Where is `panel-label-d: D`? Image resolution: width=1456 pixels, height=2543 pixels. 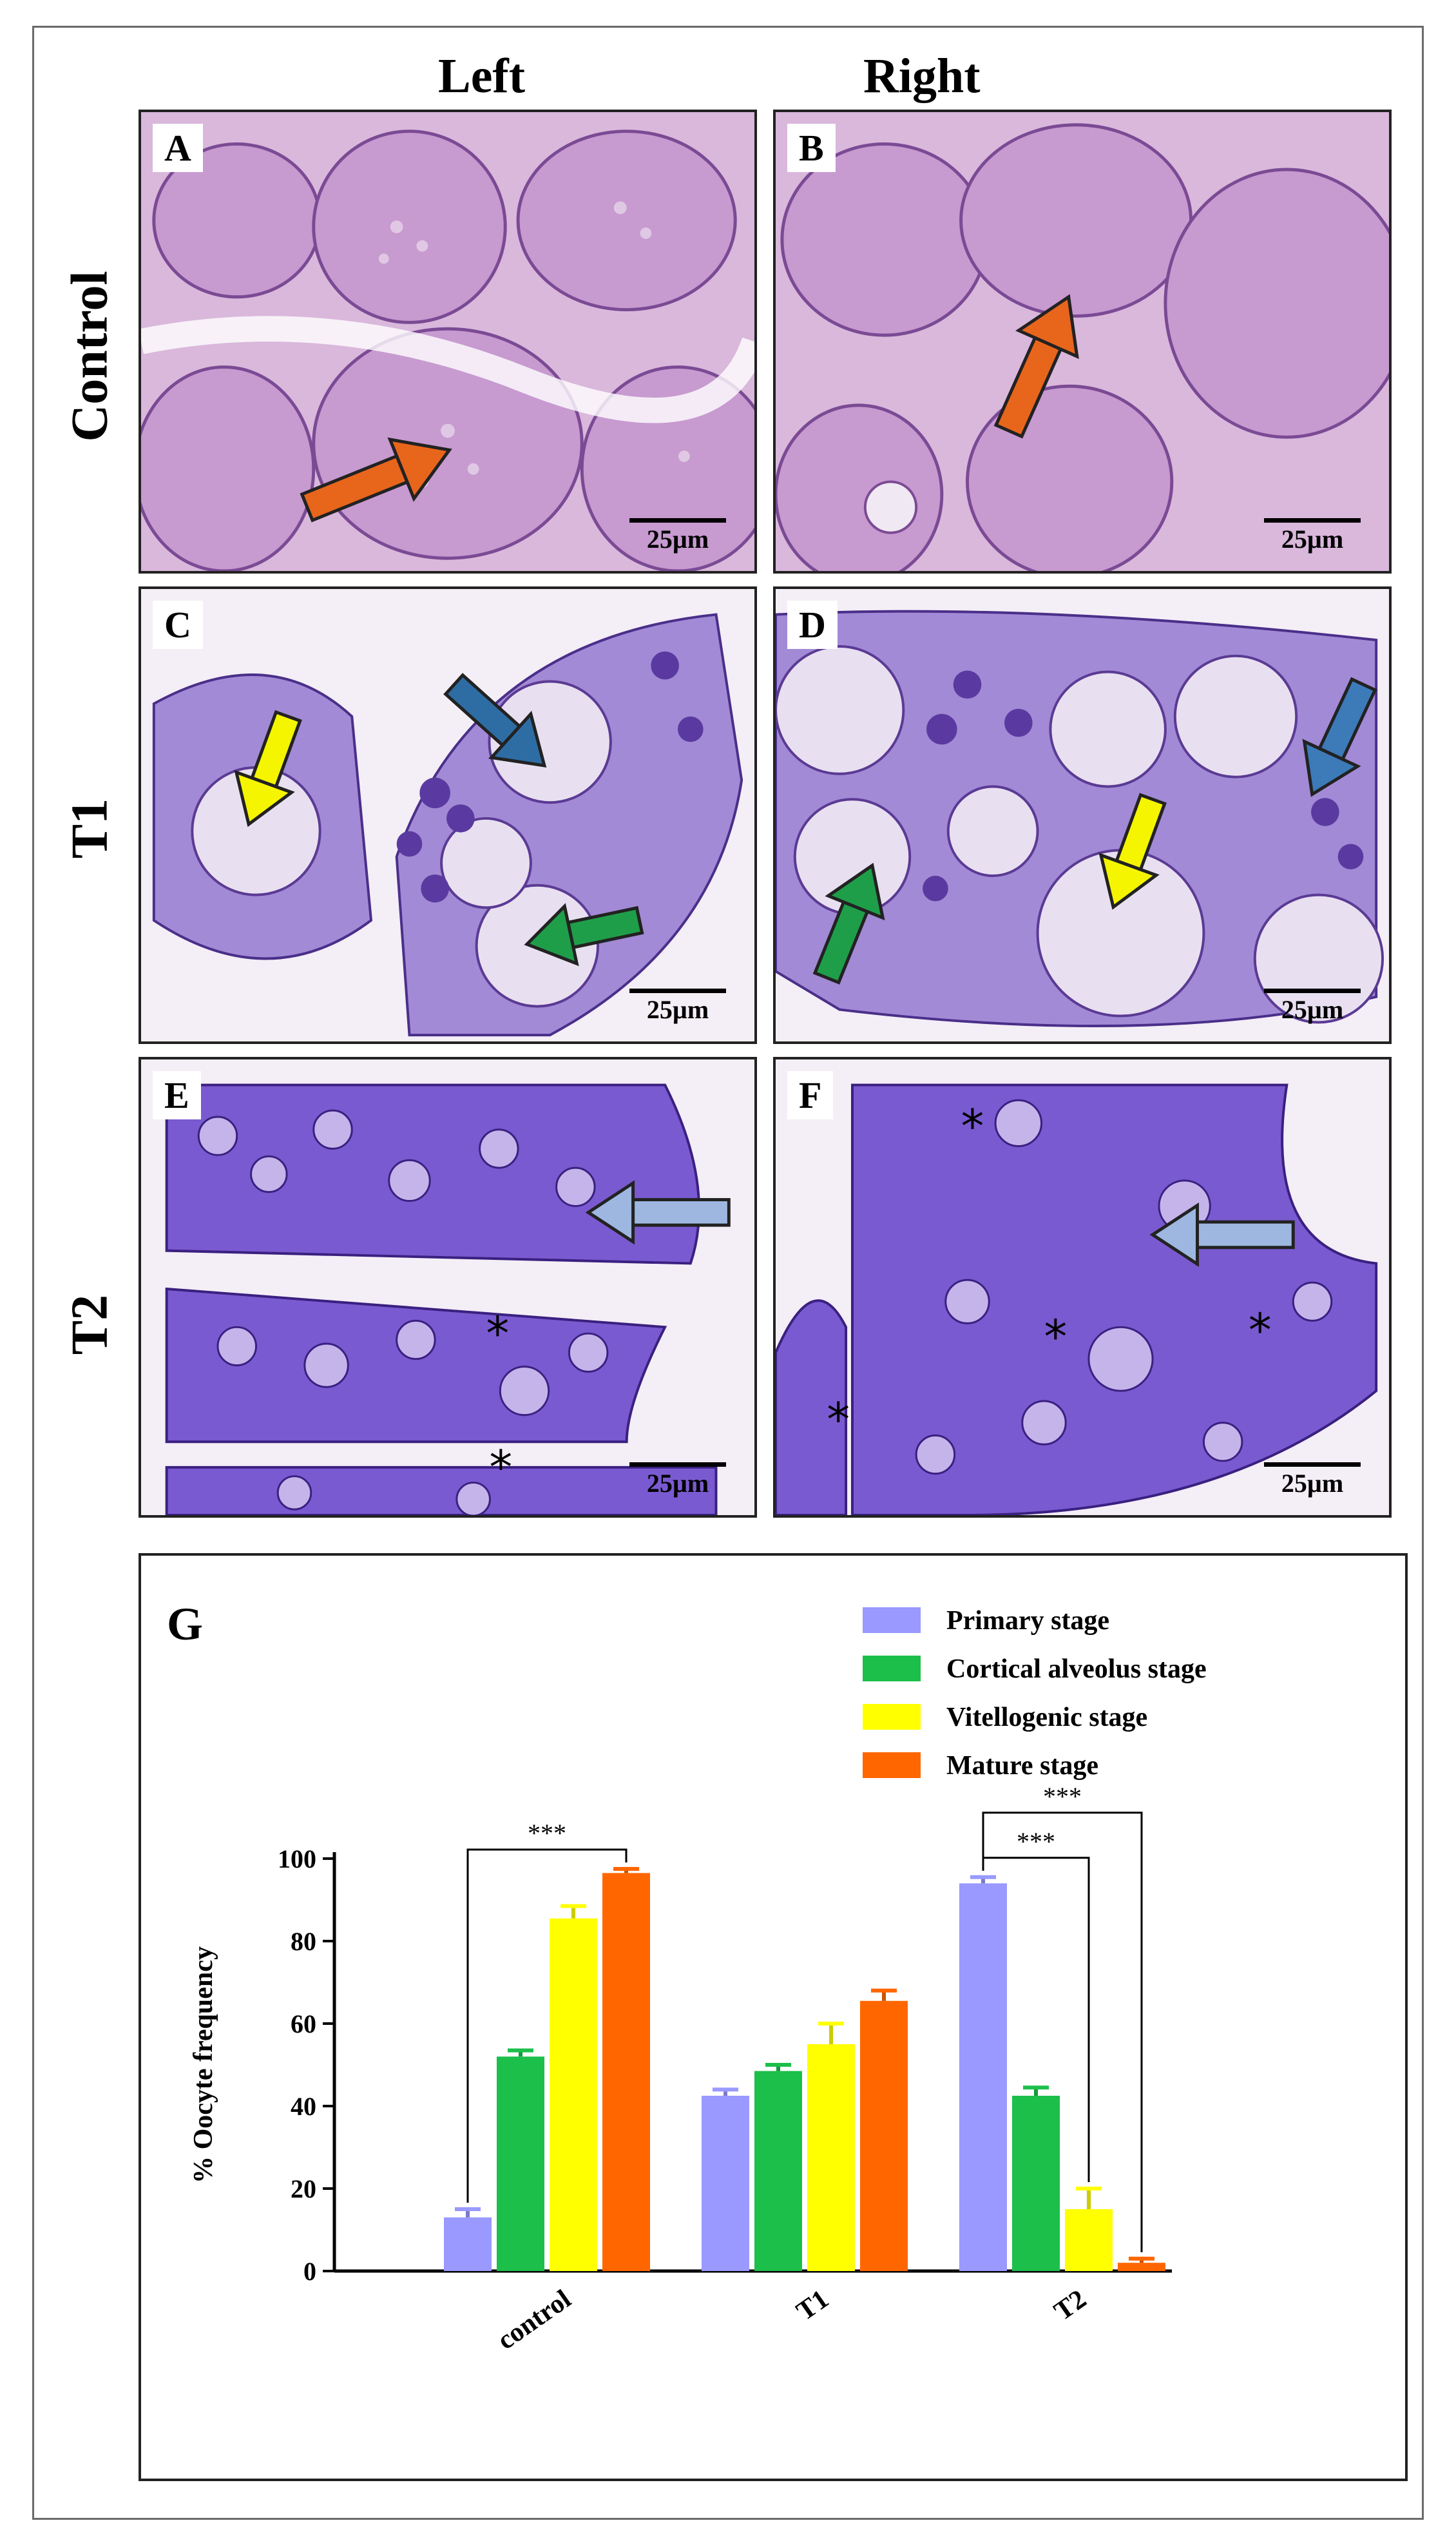 panel-label-d: D is located at coordinates (812, 625).